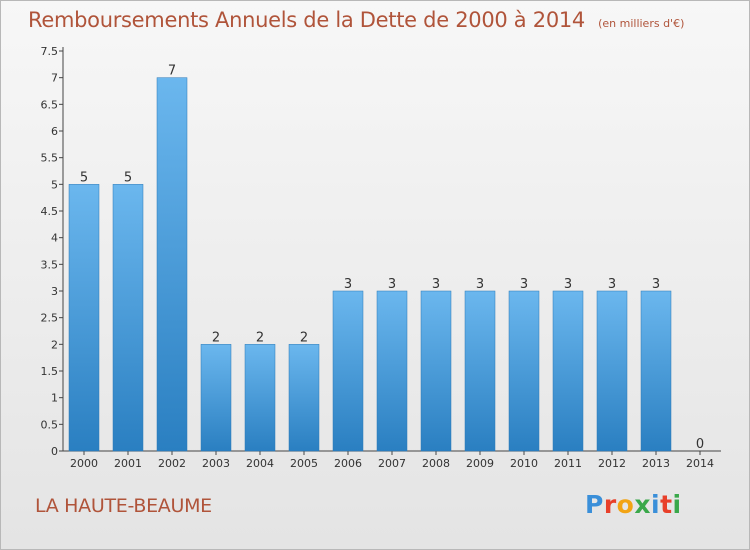 The image size is (750, 550). Describe the element at coordinates (172, 264) in the screenshot. I see `bar-2002` at that location.